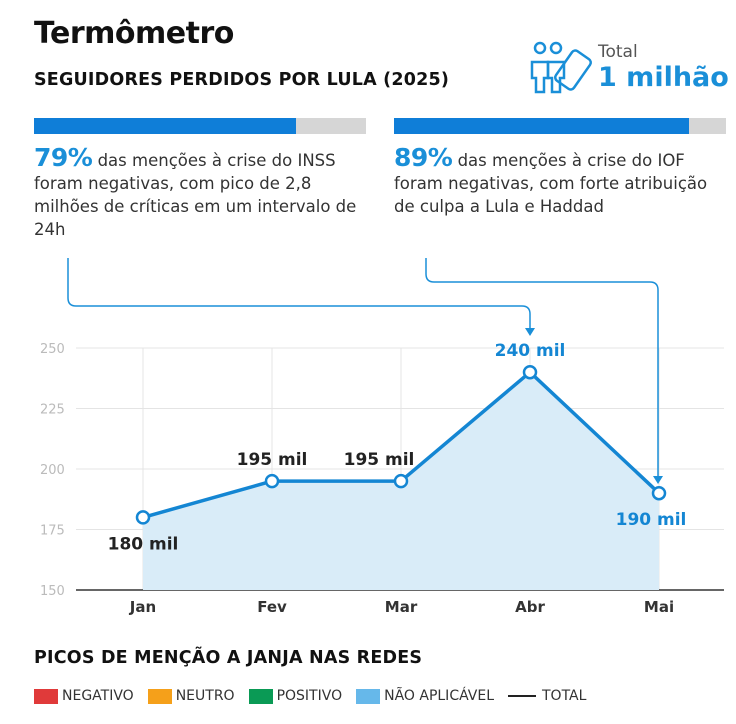  I want to click on y-tick-label: 250, so click(52, 349).